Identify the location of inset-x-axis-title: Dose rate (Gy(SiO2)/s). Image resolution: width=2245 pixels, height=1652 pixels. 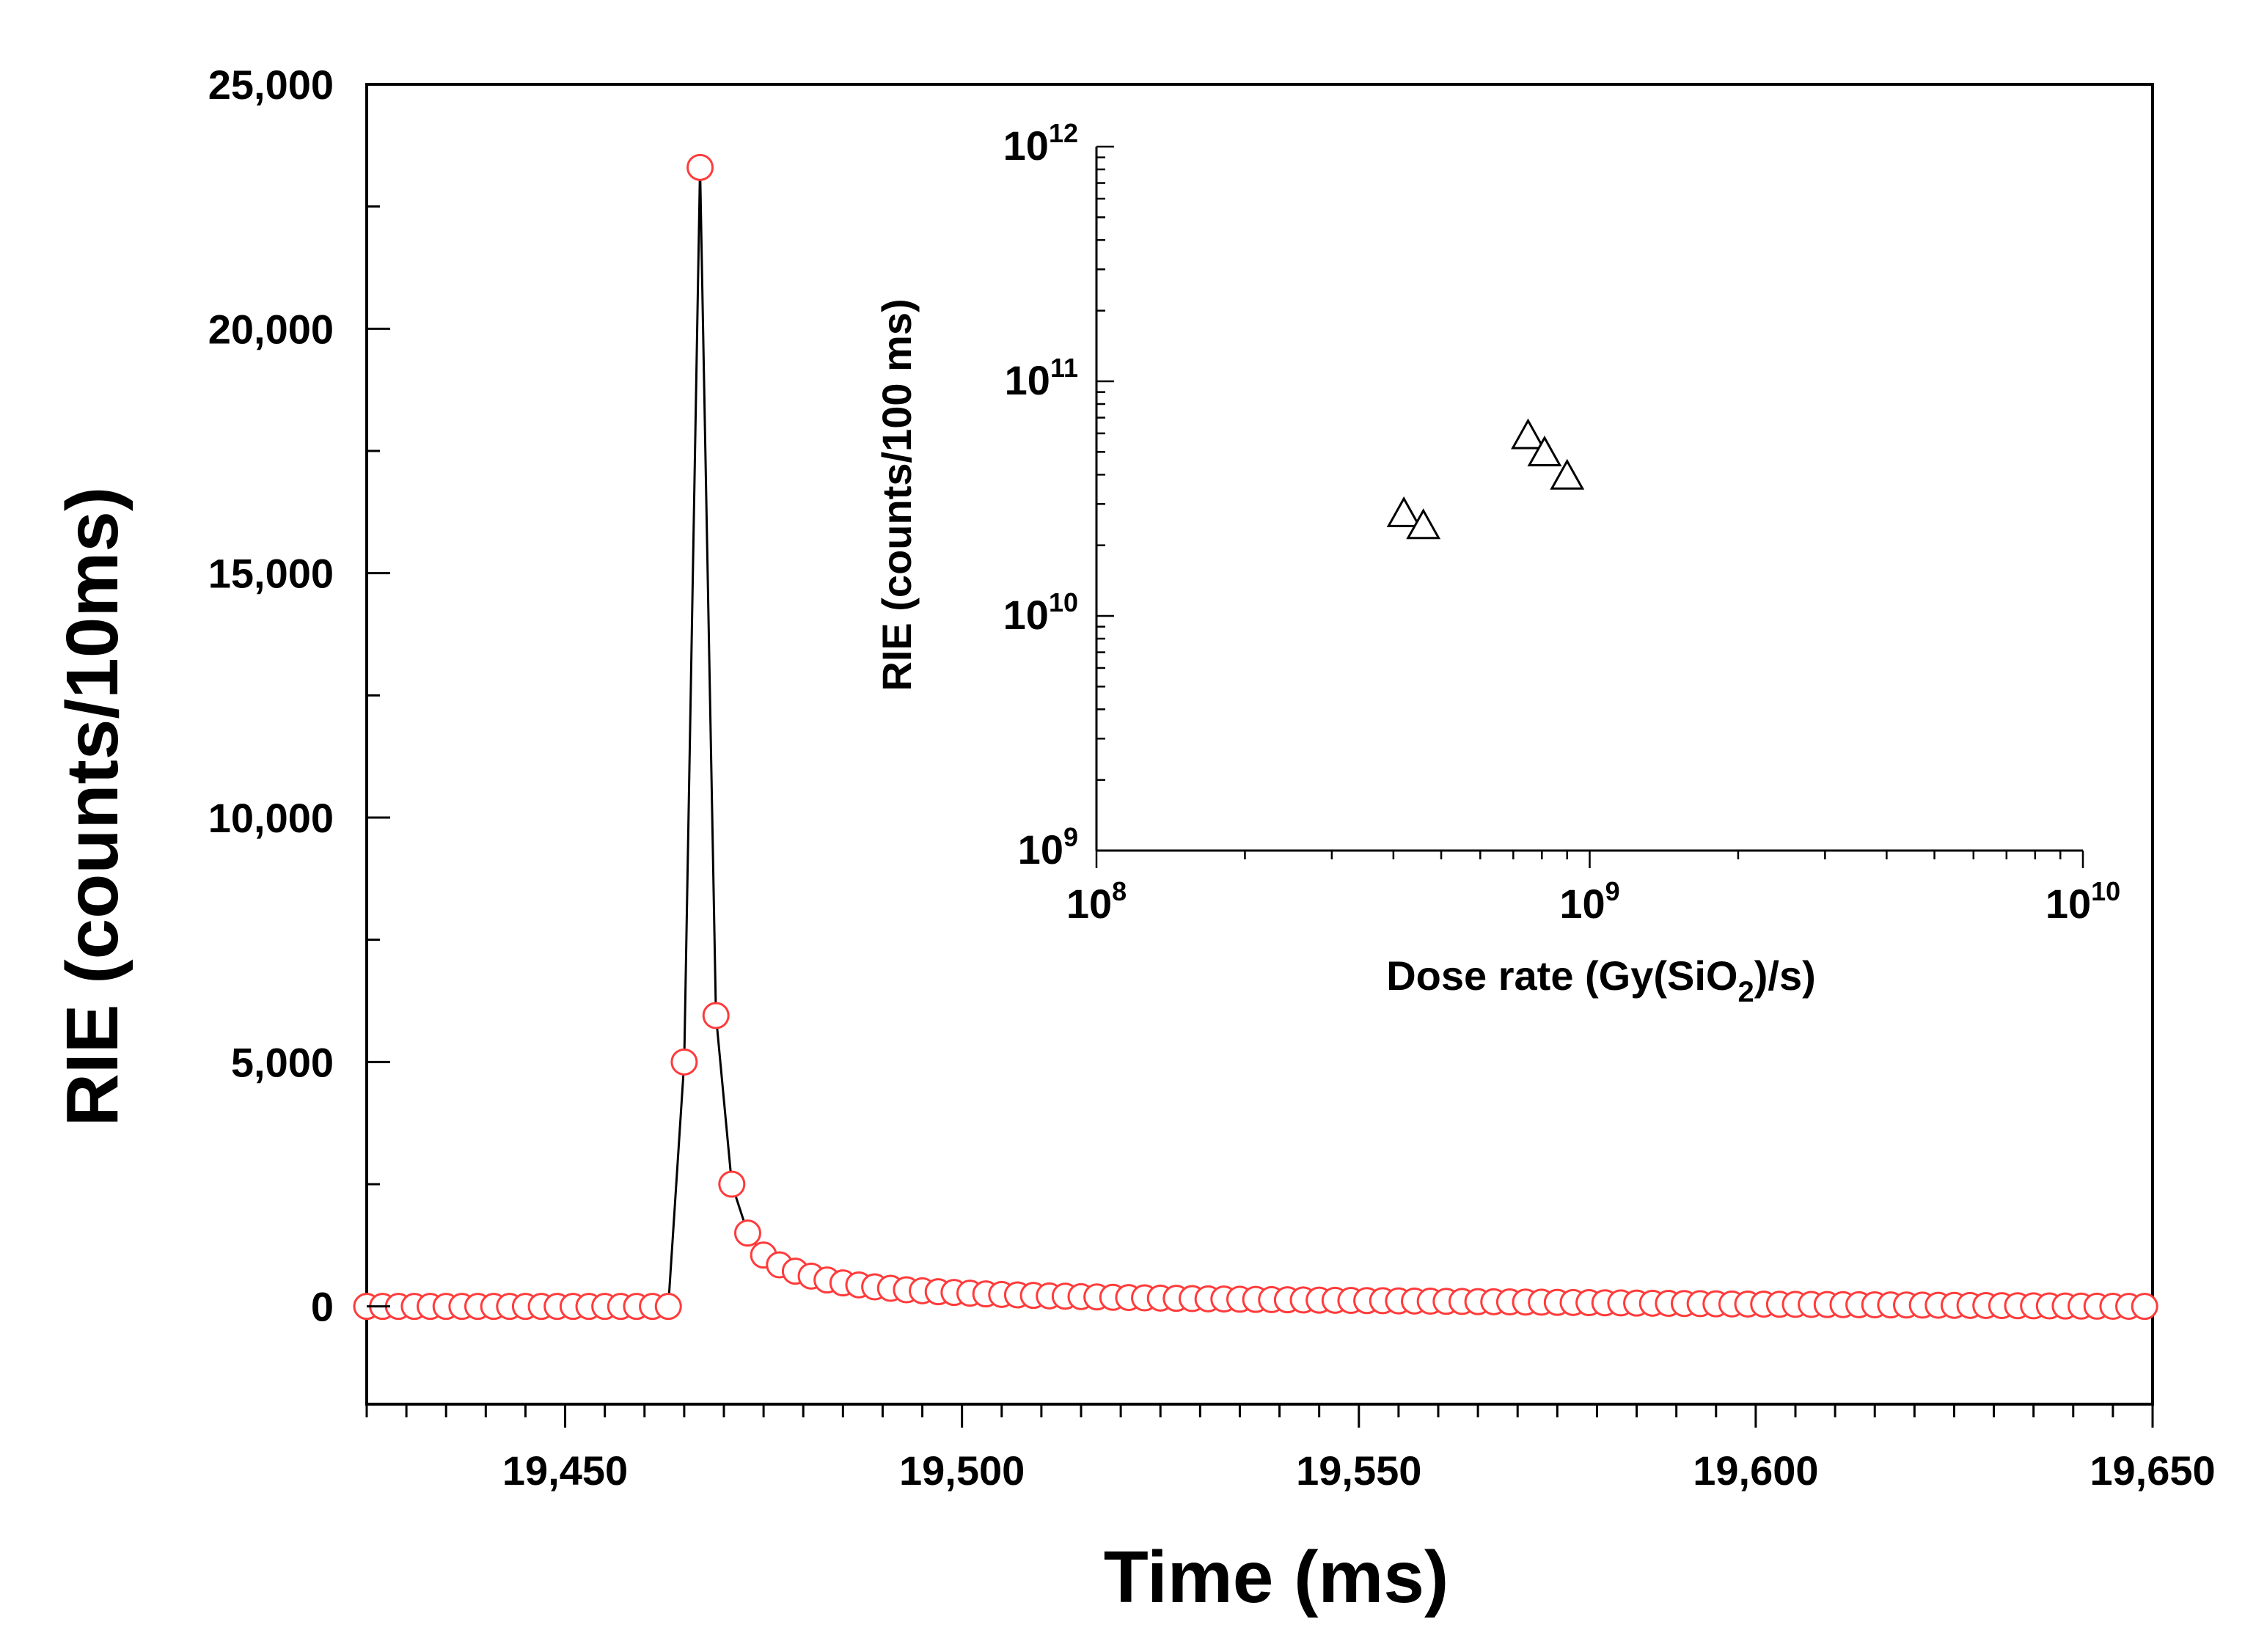
(1601, 980).